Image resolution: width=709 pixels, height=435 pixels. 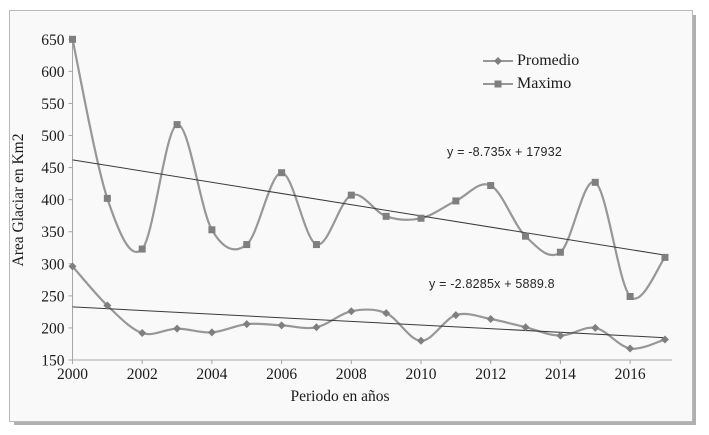 What do you see at coordinates (53, 232) in the screenshot?
I see `y-tick-label: 350` at bounding box center [53, 232].